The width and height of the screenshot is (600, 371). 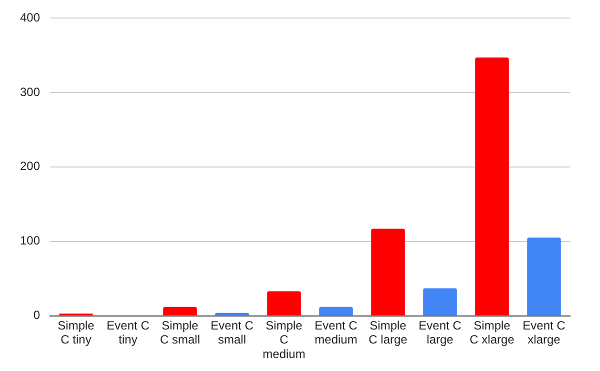 I want to click on x-tick-label: Simple C medium, so click(x=284, y=340).